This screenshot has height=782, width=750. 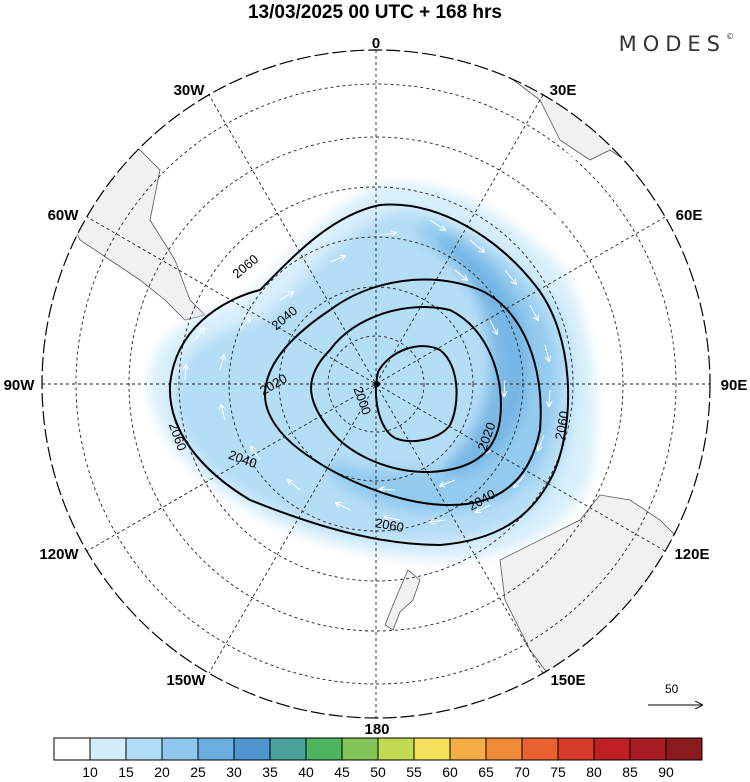 What do you see at coordinates (375, 12) in the screenshot?
I see `map-title: 13/03/2025 00 UTC + 168 hrs` at bounding box center [375, 12].